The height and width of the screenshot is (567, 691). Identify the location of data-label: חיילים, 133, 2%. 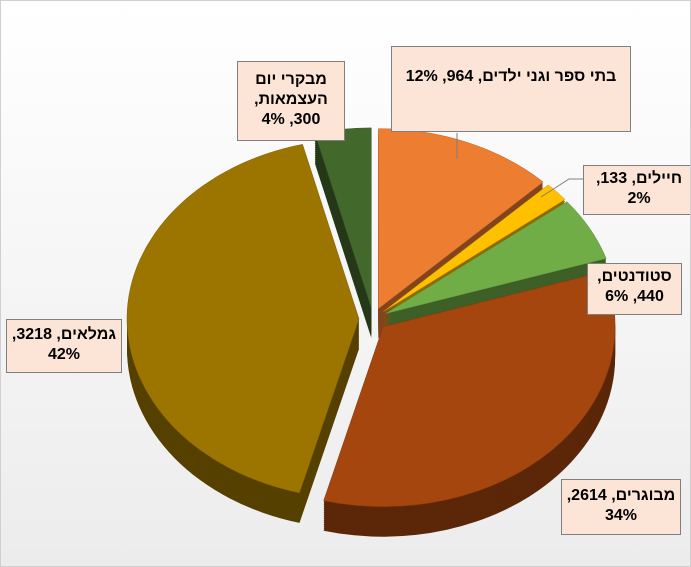
(636, 190).